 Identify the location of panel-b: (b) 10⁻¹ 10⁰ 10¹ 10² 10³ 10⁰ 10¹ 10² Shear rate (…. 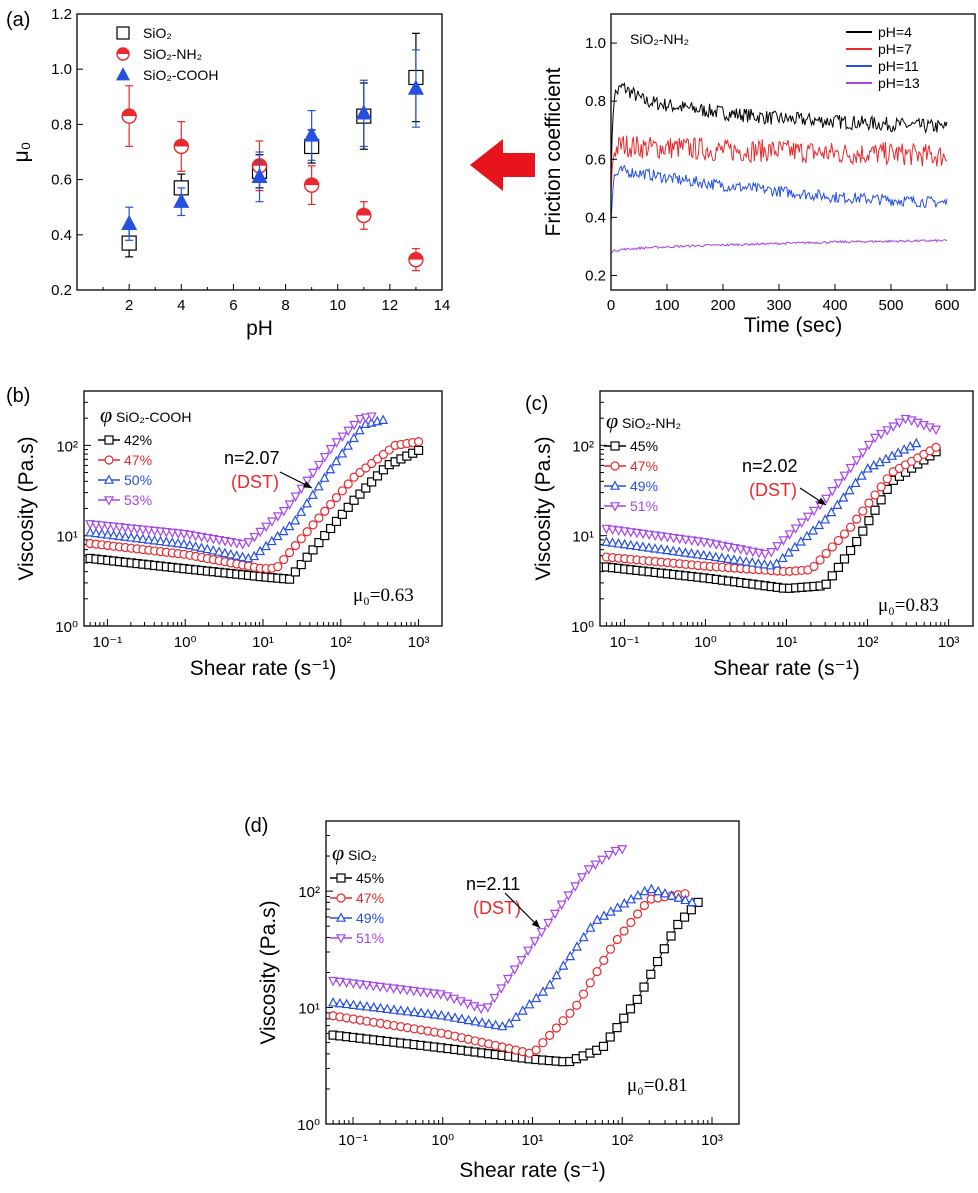
(224, 532).